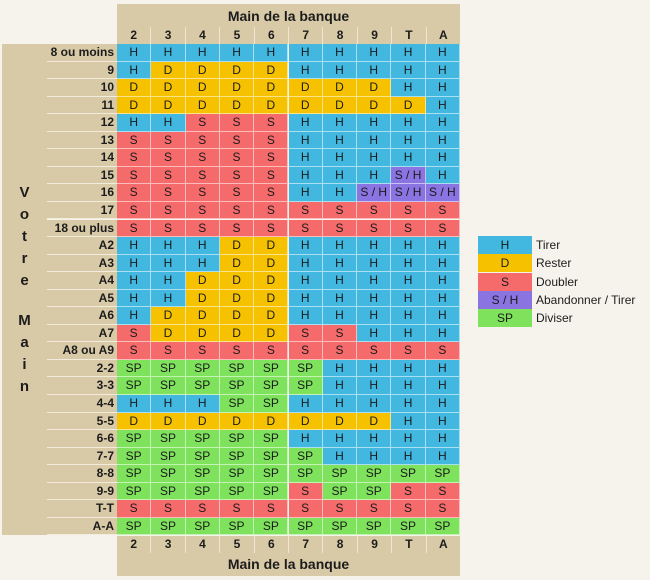 The height and width of the screenshot is (580, 650). What do you see at coordinates (82, 439) in the screenshot?
I see `player-hand-label-cell: 6-6` at bounding box center [82, 439].